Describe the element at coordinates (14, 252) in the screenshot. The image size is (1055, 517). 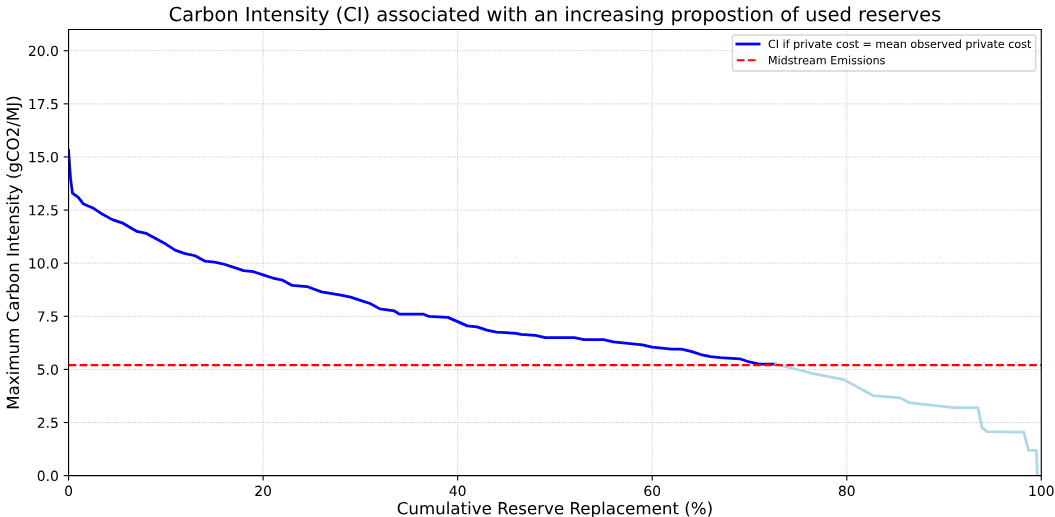
I see `y-axis-title: Maximum Carbon Intensity (gCO2/MJ)` at that location.